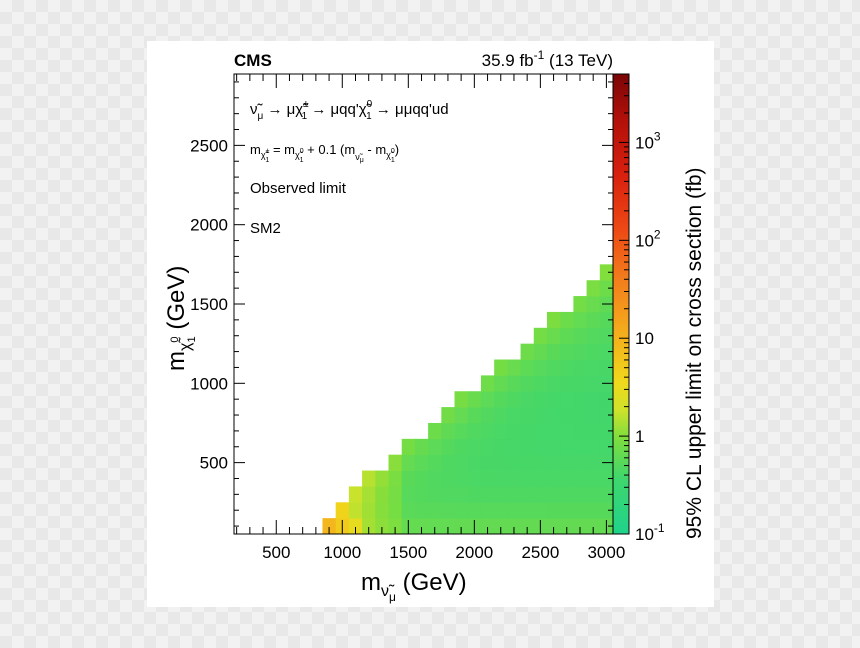  Describe the element at coordinates (474, 552) in the screenshot. I see `x-tick-label: 2000` at that location.